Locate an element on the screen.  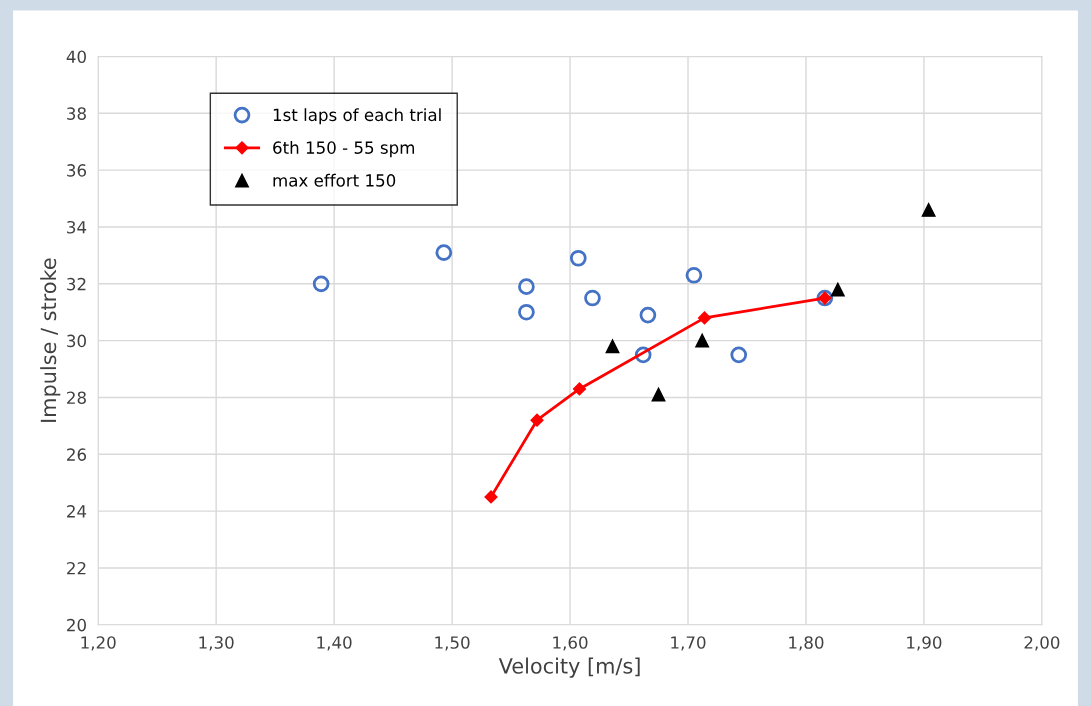
legend-label: 6th 150 - 55 spm is located at coordinates (344, 149).